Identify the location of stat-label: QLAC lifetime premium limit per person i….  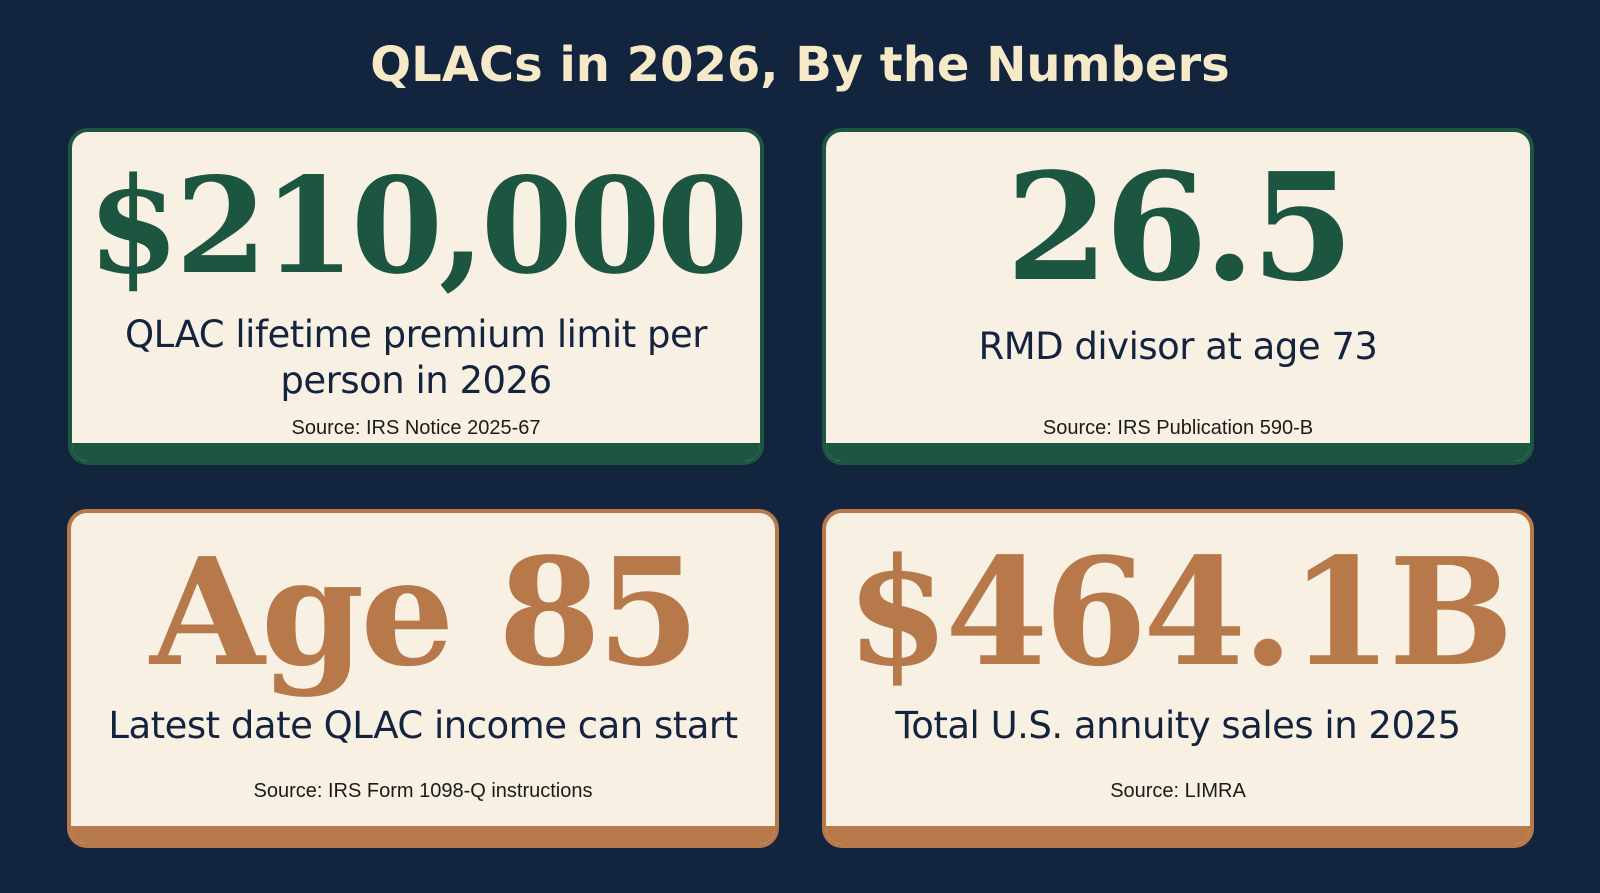
(416, 357).